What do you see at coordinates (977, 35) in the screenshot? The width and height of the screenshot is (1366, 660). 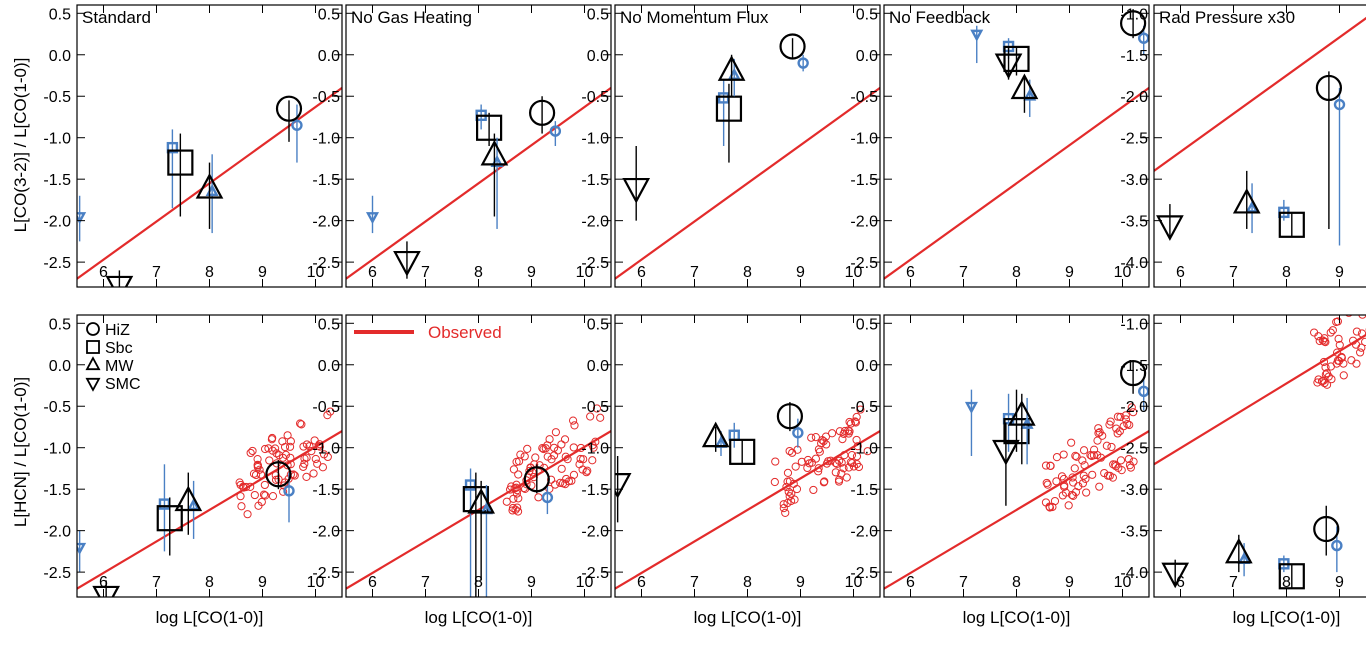 I see `smc-alt-marker` at bounding box center [977, 35].